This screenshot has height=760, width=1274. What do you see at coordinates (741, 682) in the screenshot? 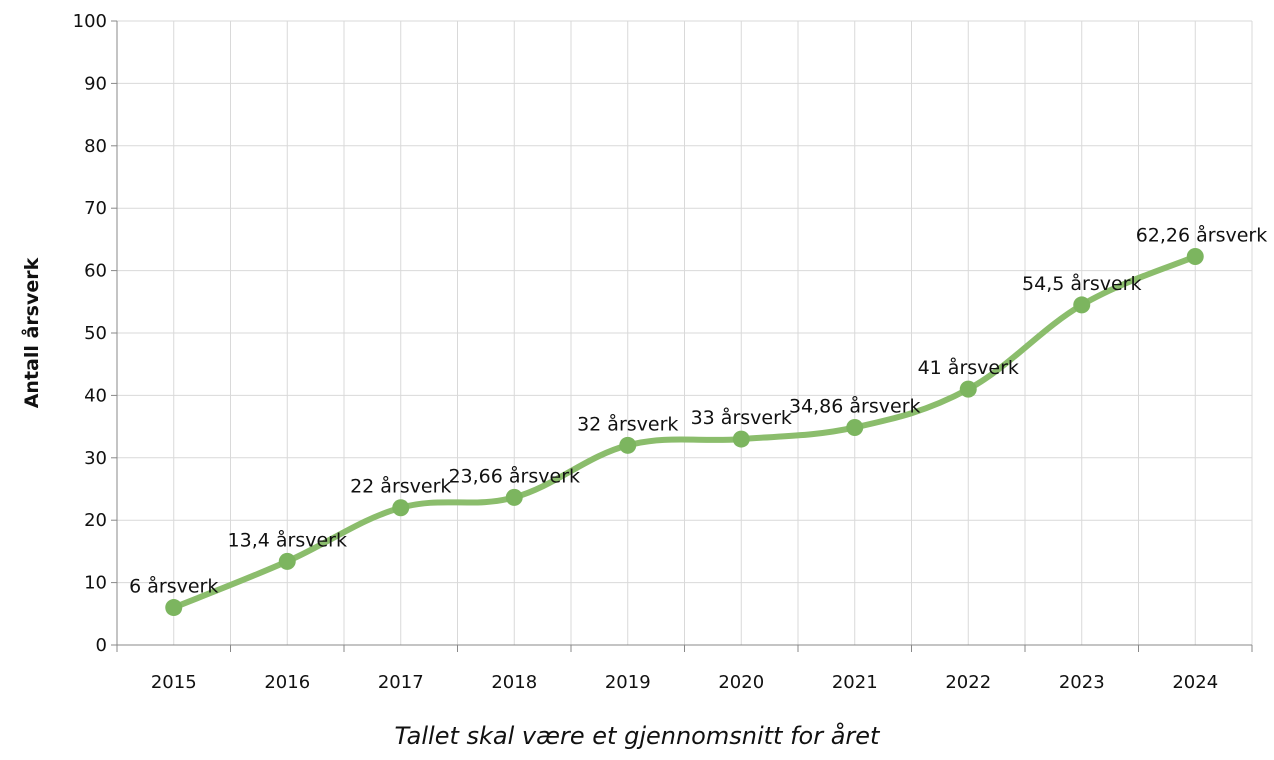
I see `x-tick-label: 2020` at bounding box center [741, 682].